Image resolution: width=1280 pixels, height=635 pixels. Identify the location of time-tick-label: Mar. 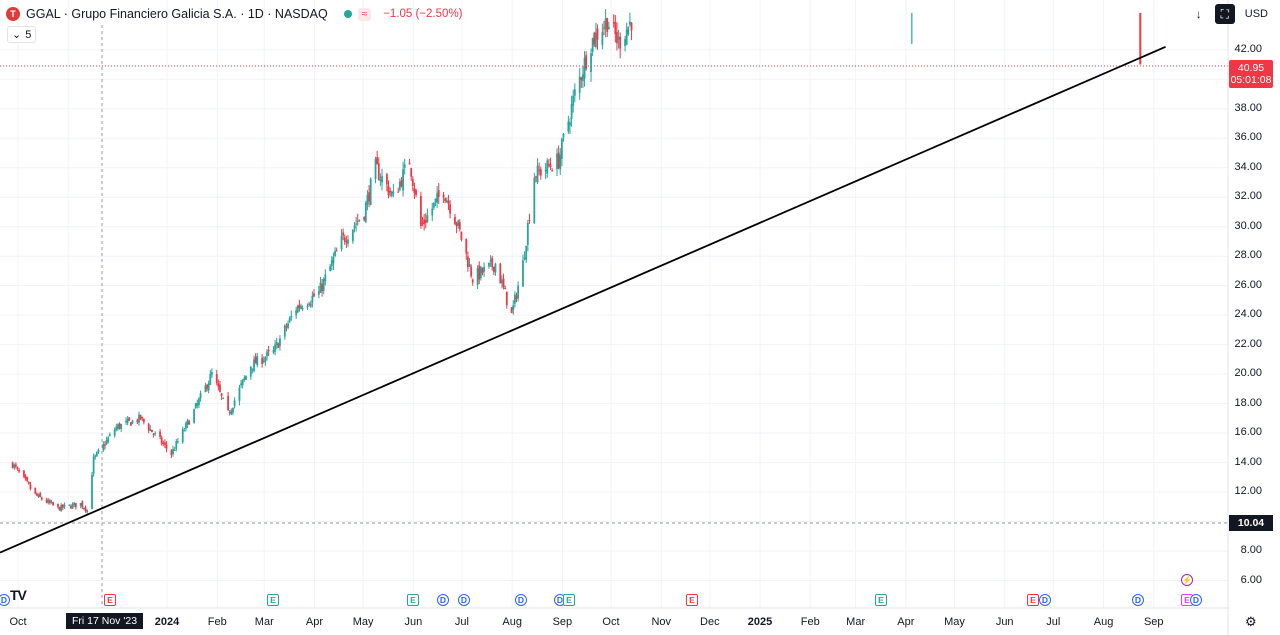
(856, 622).